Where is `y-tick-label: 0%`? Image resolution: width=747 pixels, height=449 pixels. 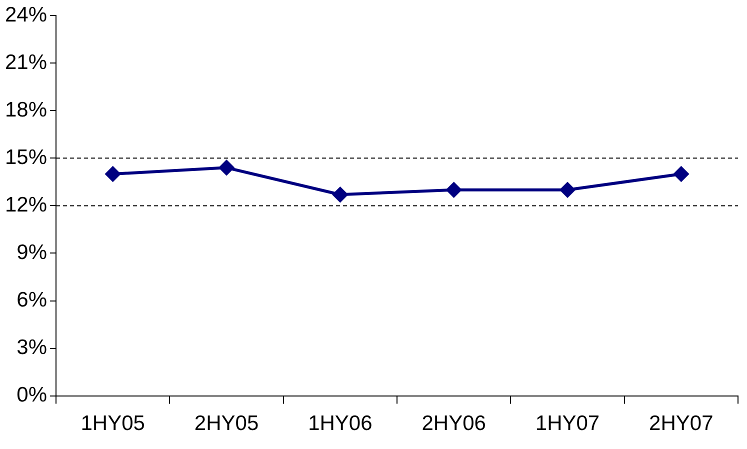 y-tick-label: 0% is located at coordinates (32, 395).